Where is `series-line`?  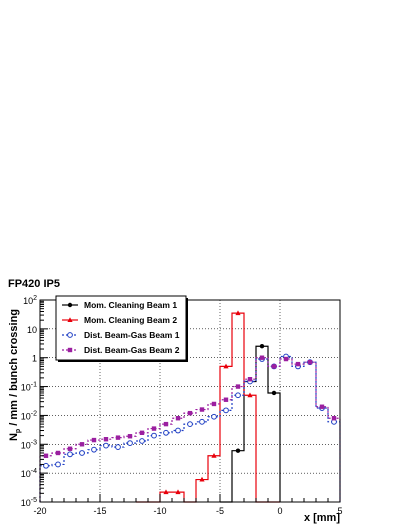
series-line is located at coordinates (208, 407).